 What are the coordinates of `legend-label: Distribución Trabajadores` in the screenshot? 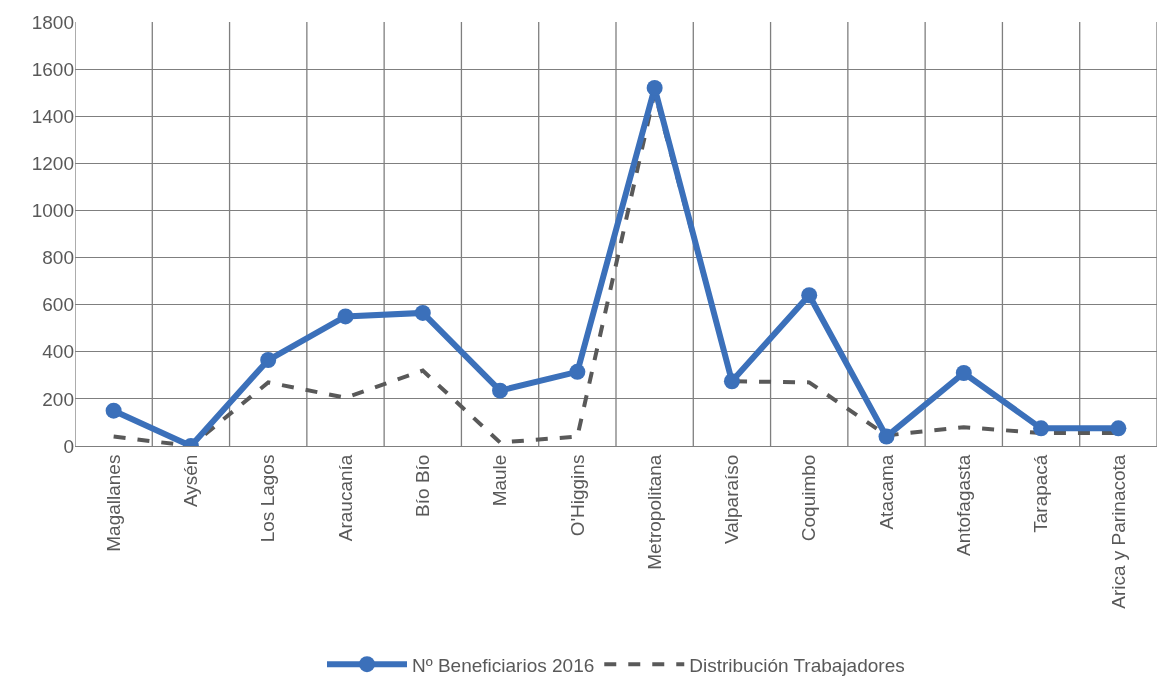 It's located at (797, 665).